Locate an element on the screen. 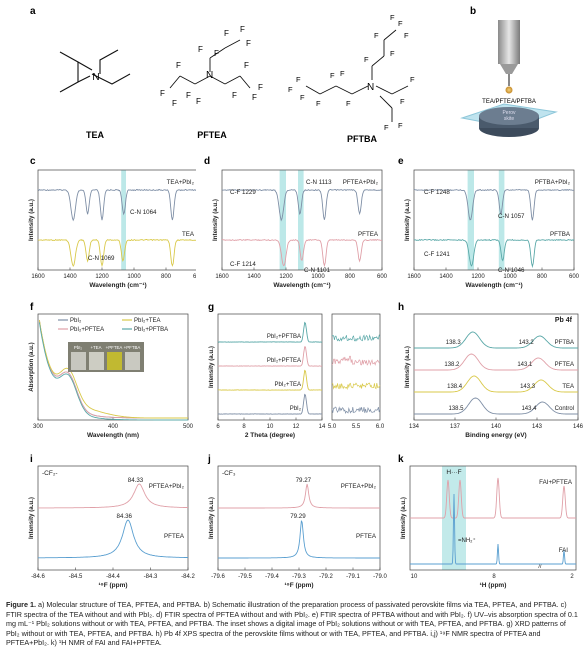 This screenshot has height=672, width=586. x-tick-label: 8 is located at coordinates (494, 577).